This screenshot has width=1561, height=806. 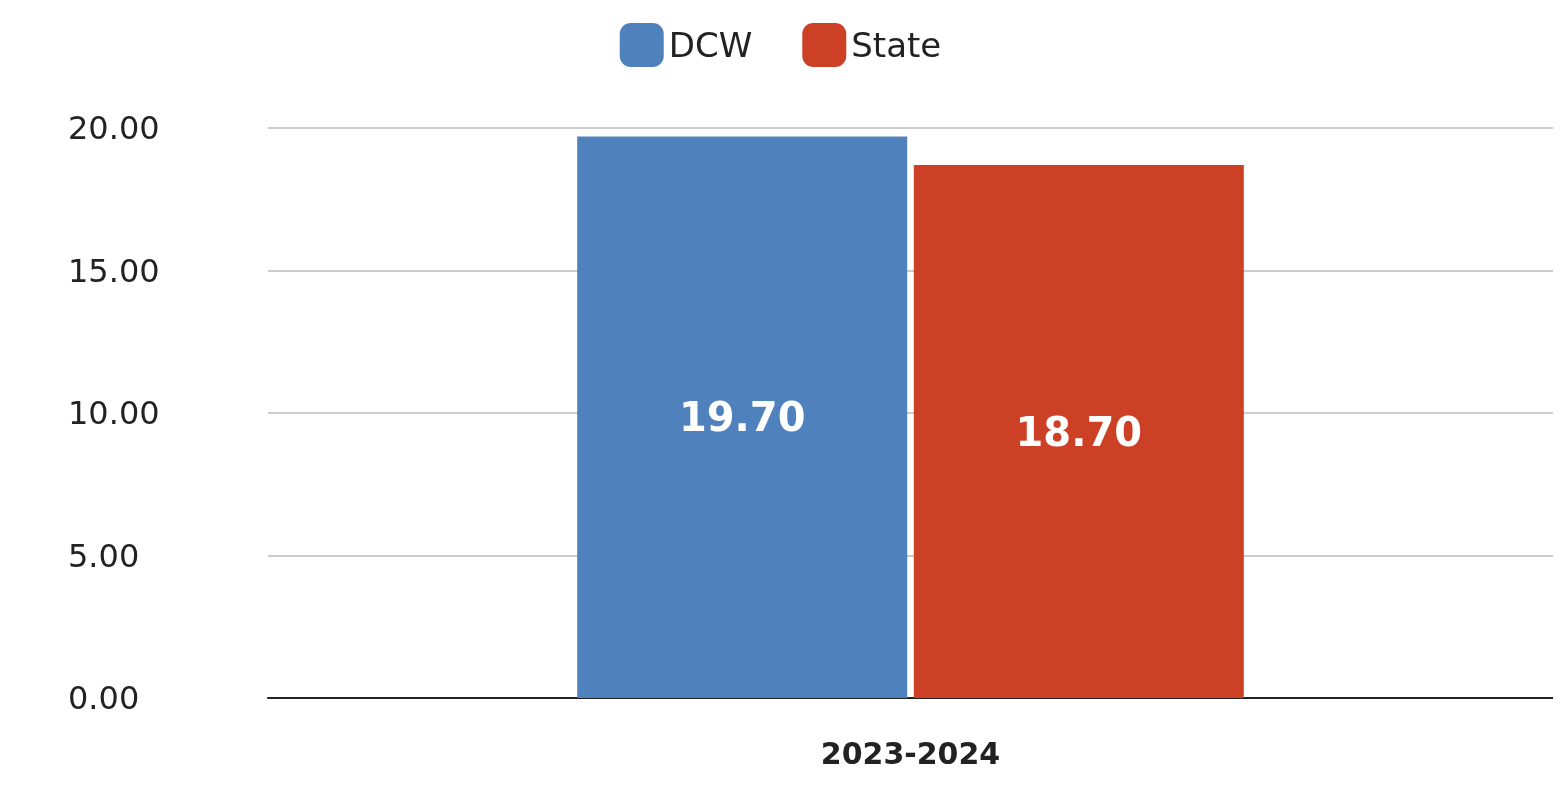 What do you see at coordinates (1079, 431) in the screenshot?
I see `data-label: 18.70` at bounding box center [1079, 431].